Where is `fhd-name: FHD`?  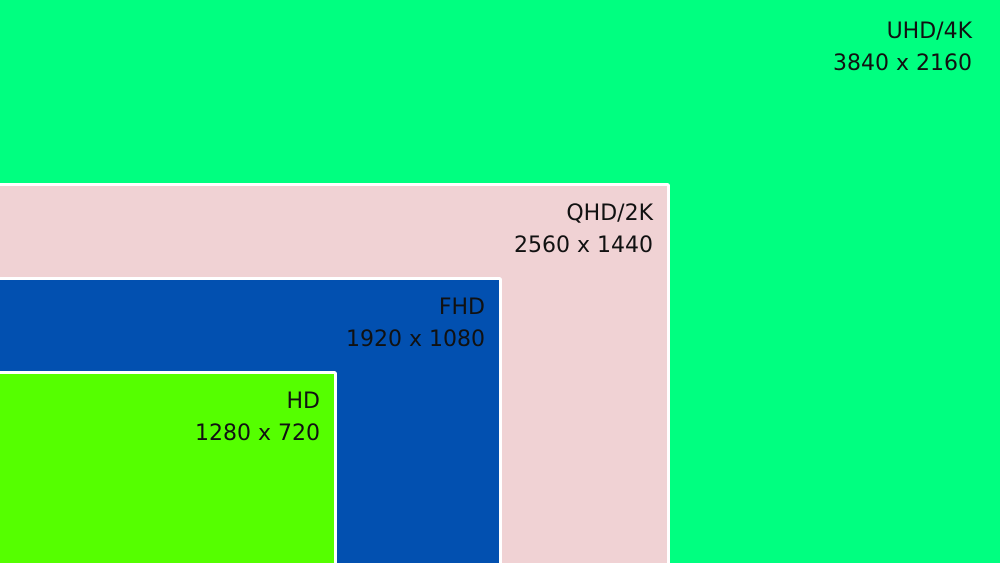
fhd-name: FHD is located at coordinates (461, 307).